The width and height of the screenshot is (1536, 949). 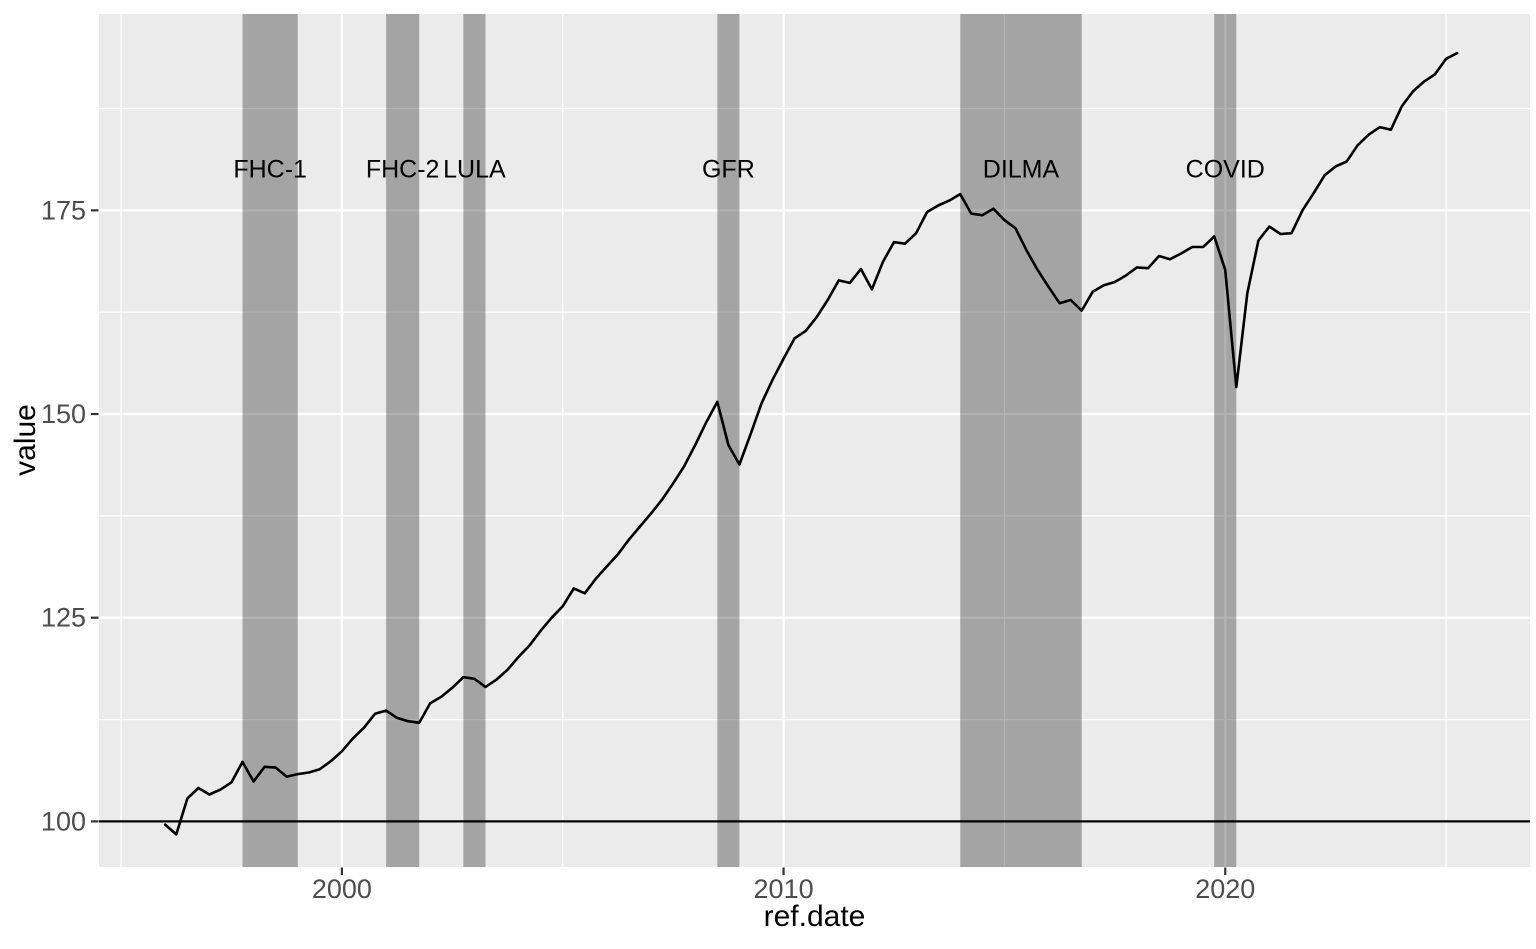 I want to click on x-tick-label-2020: 2020, so click(x=1225, y=889).